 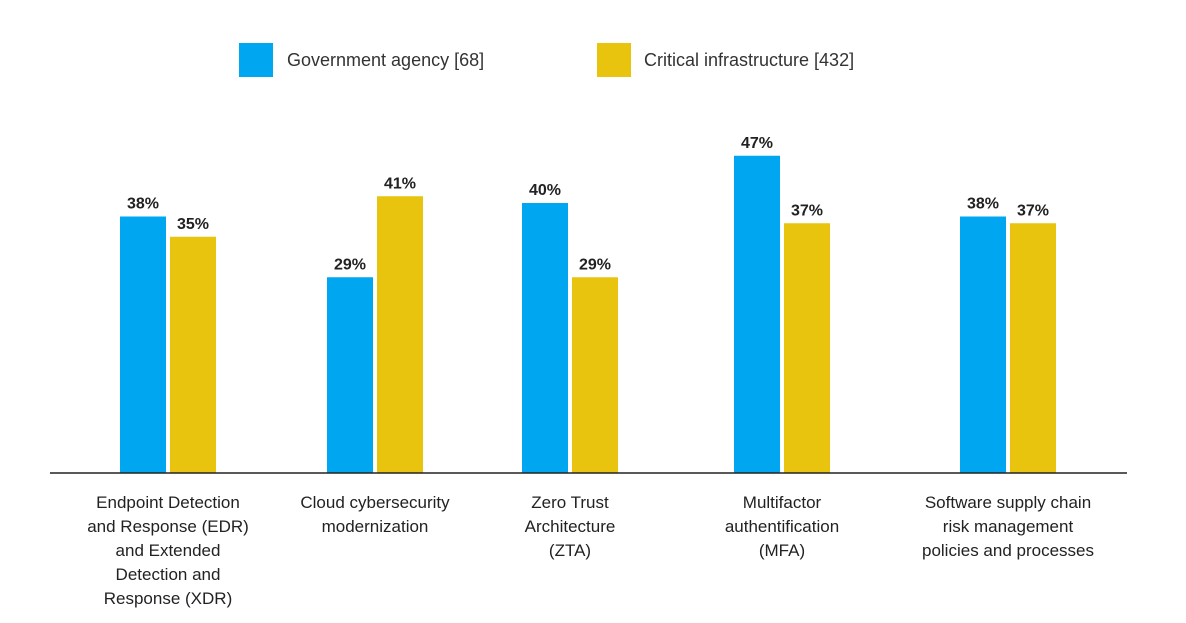 I want to click on x-tick-label-line: Response (XDR), so click(x=168, y=598).